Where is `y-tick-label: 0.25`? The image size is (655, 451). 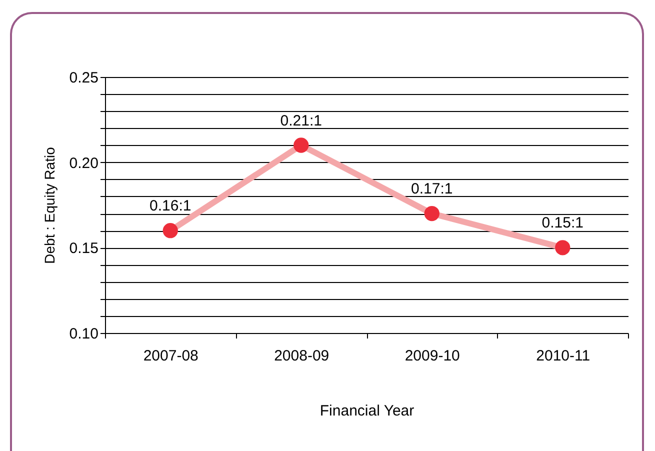
y-tick-label: 0.25 is located at coordinates (83, 78).